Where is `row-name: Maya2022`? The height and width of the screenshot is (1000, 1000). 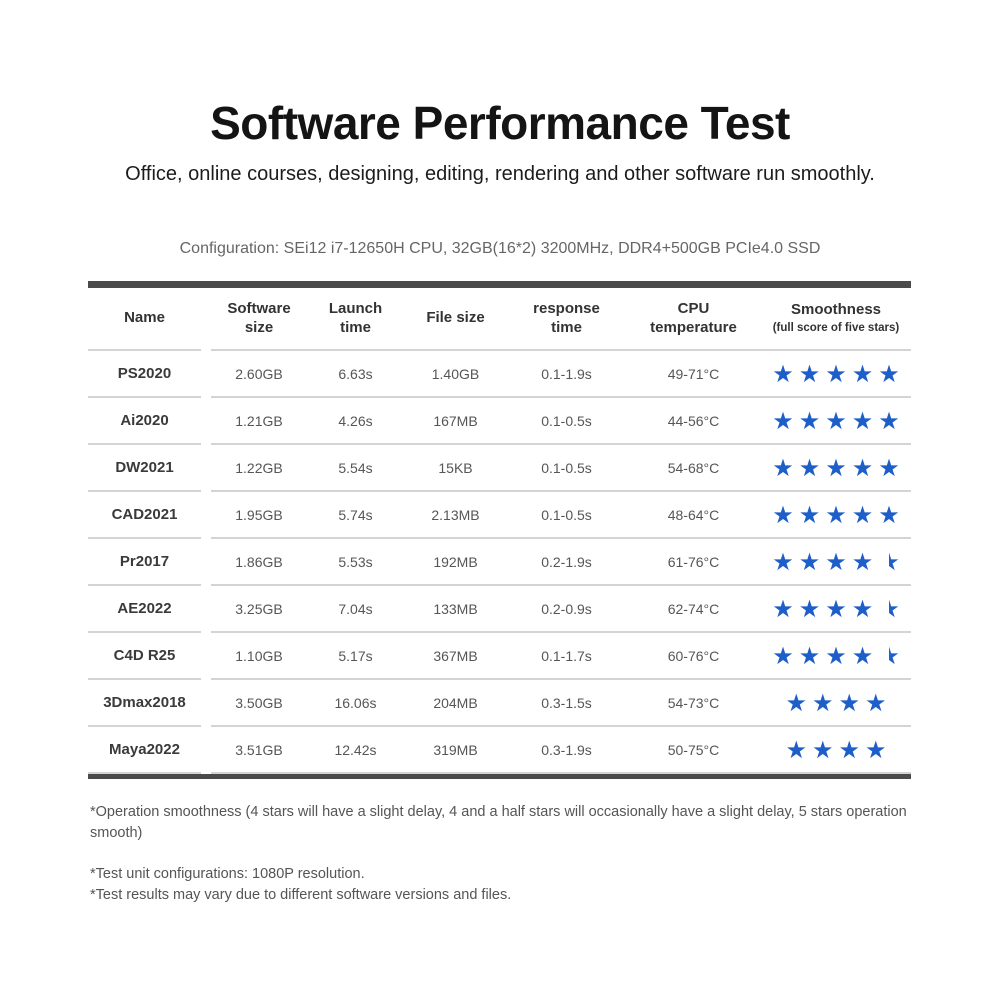
row-name: Maya2022 is located at coordinates (144, 750).